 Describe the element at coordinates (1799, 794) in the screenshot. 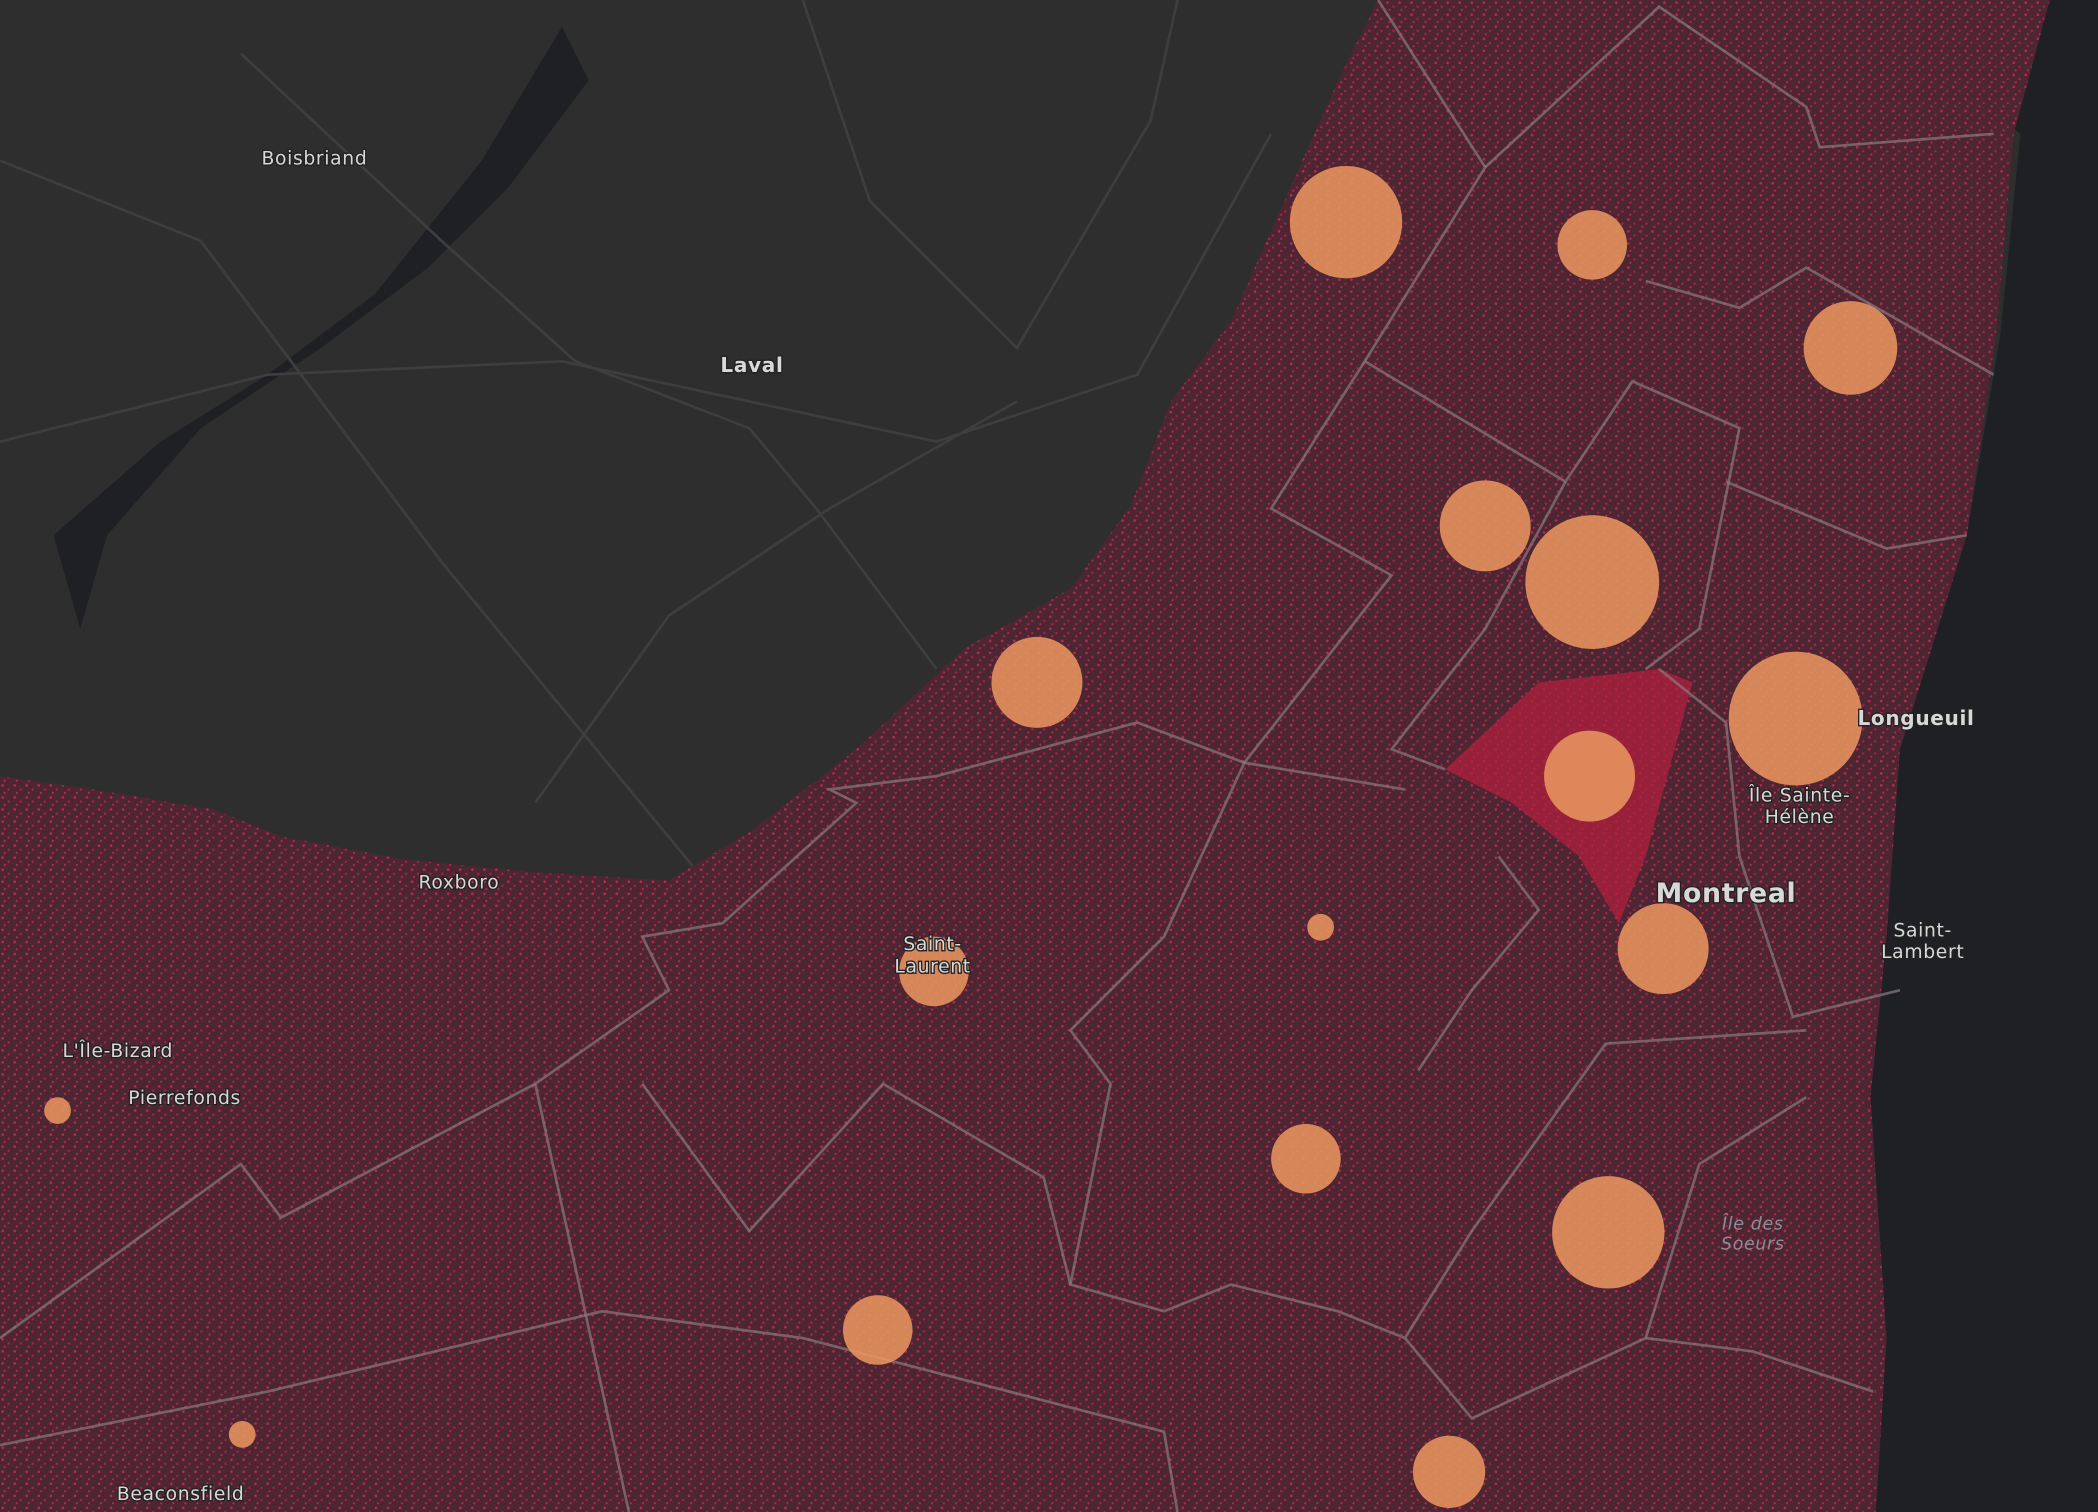

I see `label-line: Île Sainte-` at that location.